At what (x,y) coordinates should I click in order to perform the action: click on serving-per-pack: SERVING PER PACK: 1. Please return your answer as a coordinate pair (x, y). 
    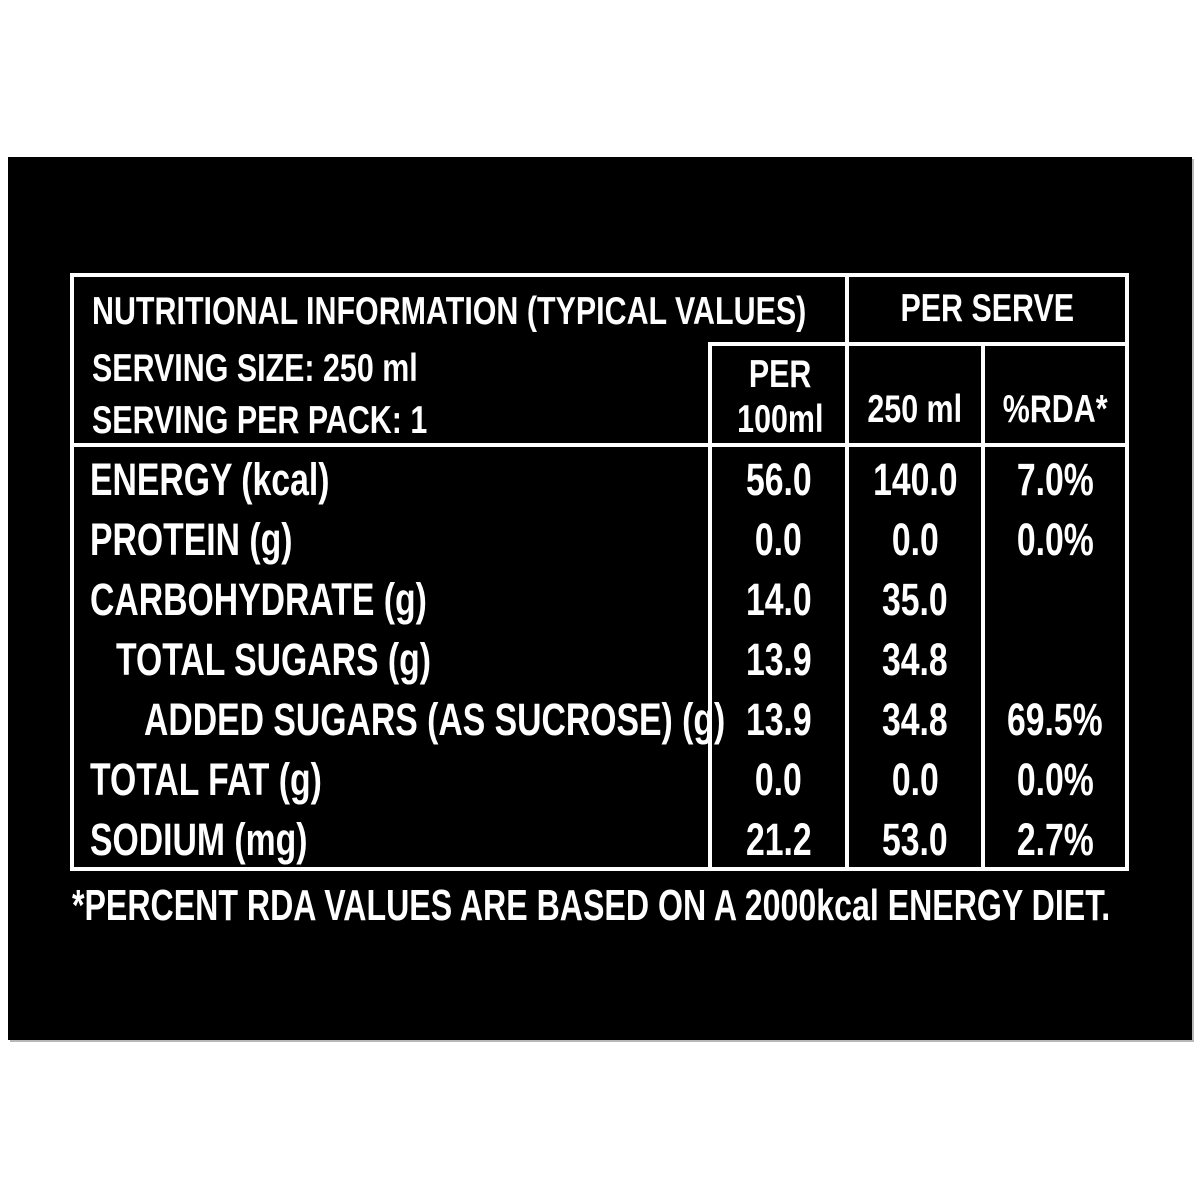
    Looking at the image, I should click on (260, 420).